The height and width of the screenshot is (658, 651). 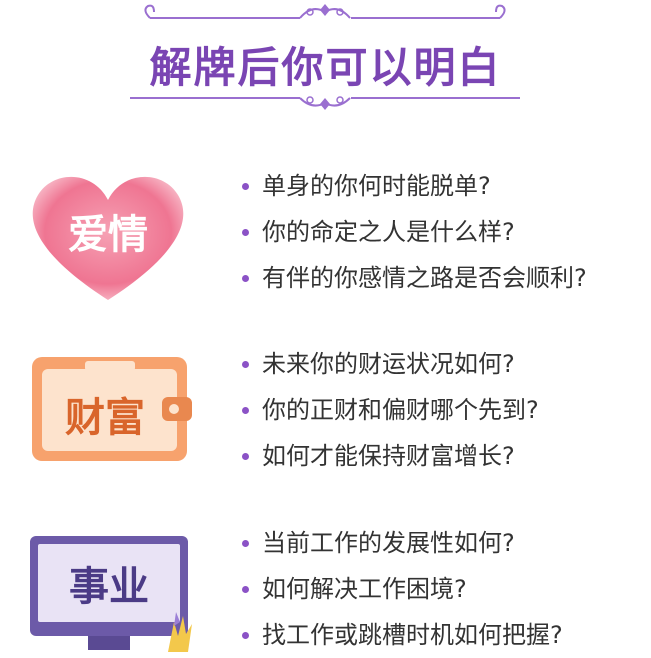 I want to click on top-ornament-icon, so click(x=325, y=11).